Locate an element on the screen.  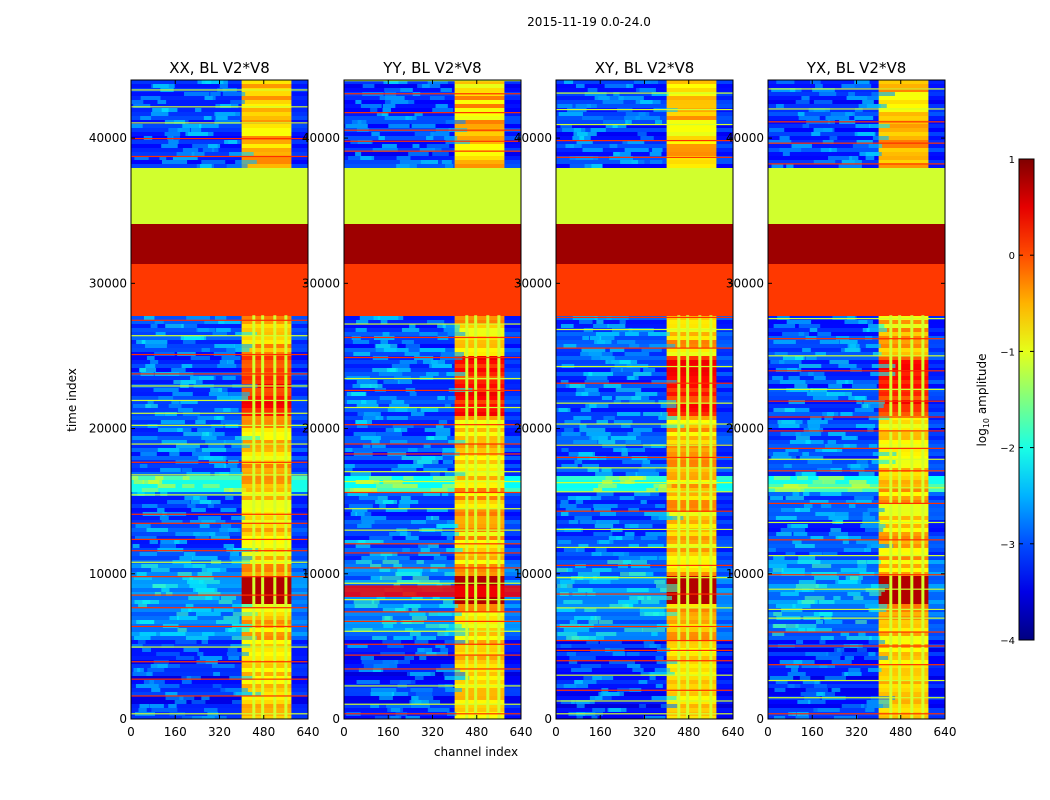
colorbar-label: log10 amplitude is located at coordinates (983, 400).